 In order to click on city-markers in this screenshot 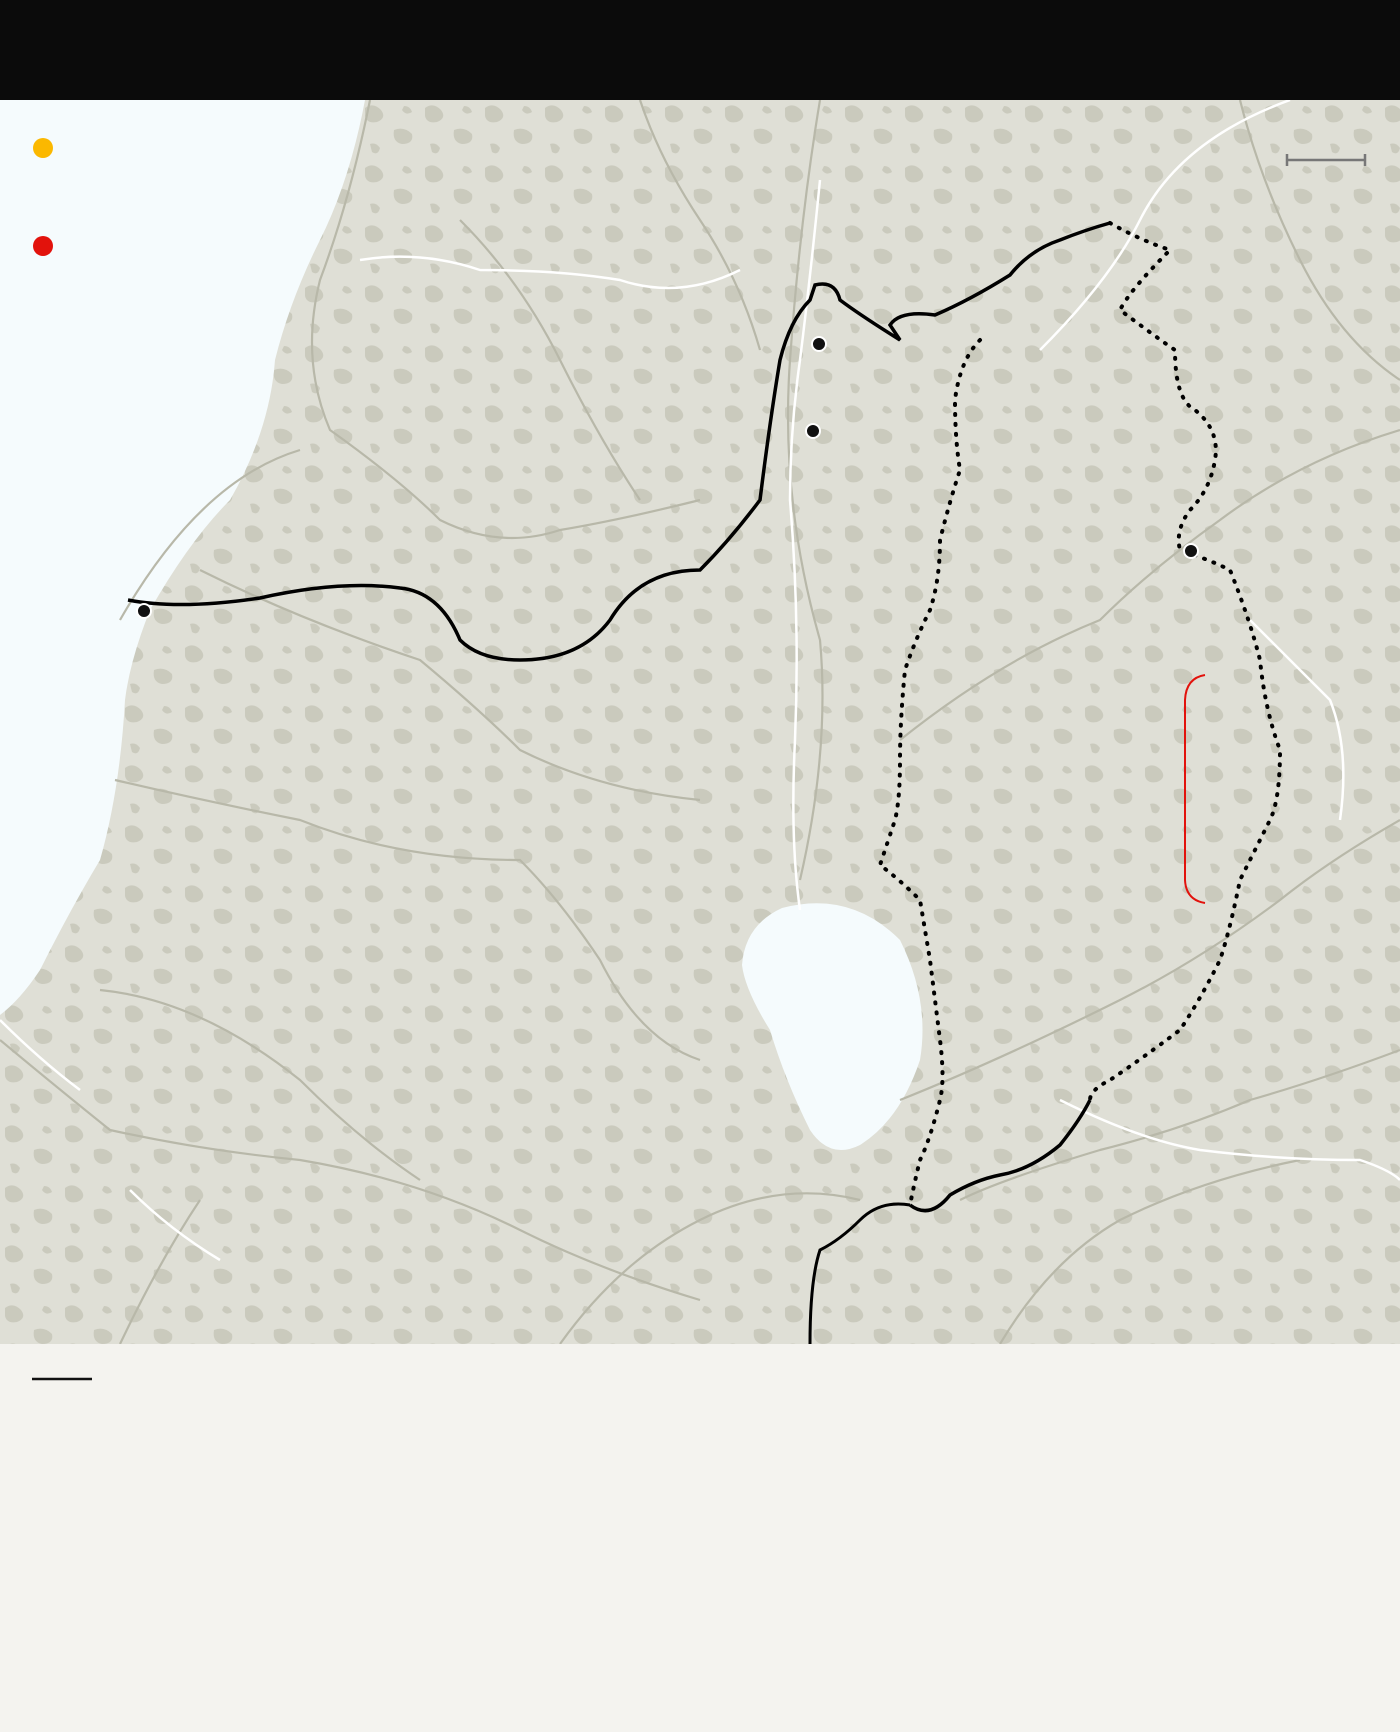, I will do `click(667, 477)`.